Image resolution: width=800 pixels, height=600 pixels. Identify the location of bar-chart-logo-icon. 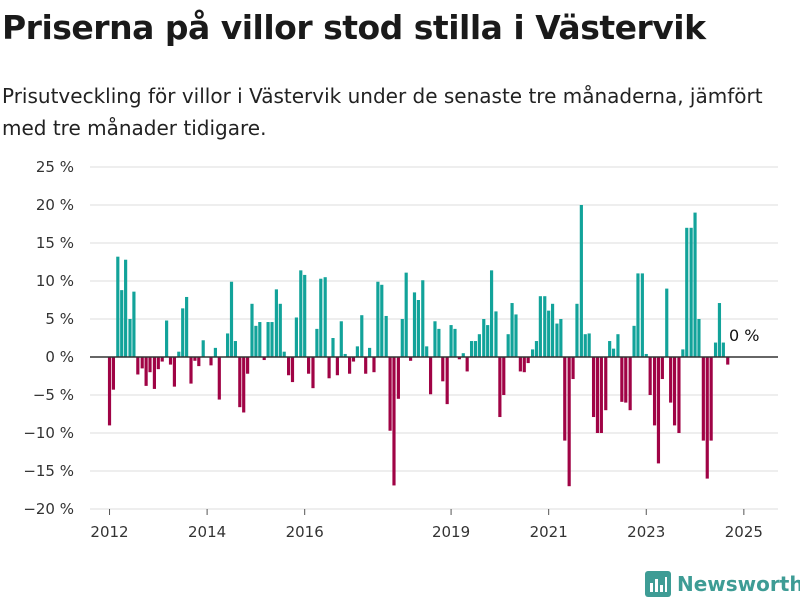
(658, 584).